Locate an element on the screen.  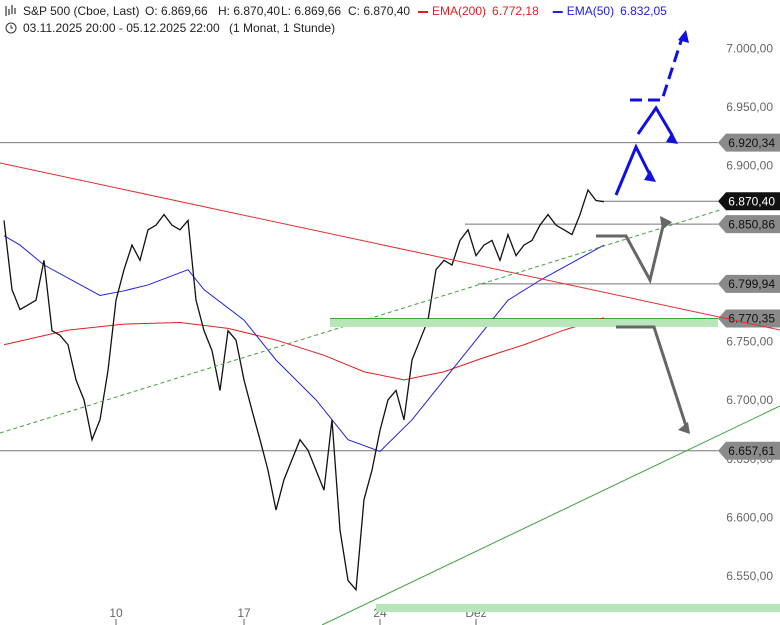
x-tick-label: 10 is located at coordinates (116, 613).